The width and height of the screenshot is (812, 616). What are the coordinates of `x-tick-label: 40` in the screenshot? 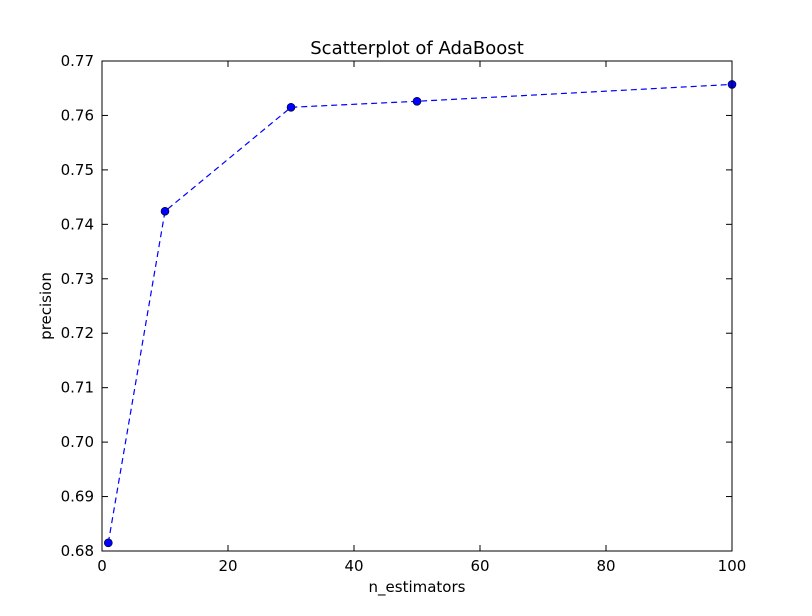 It's located at (353, 566).